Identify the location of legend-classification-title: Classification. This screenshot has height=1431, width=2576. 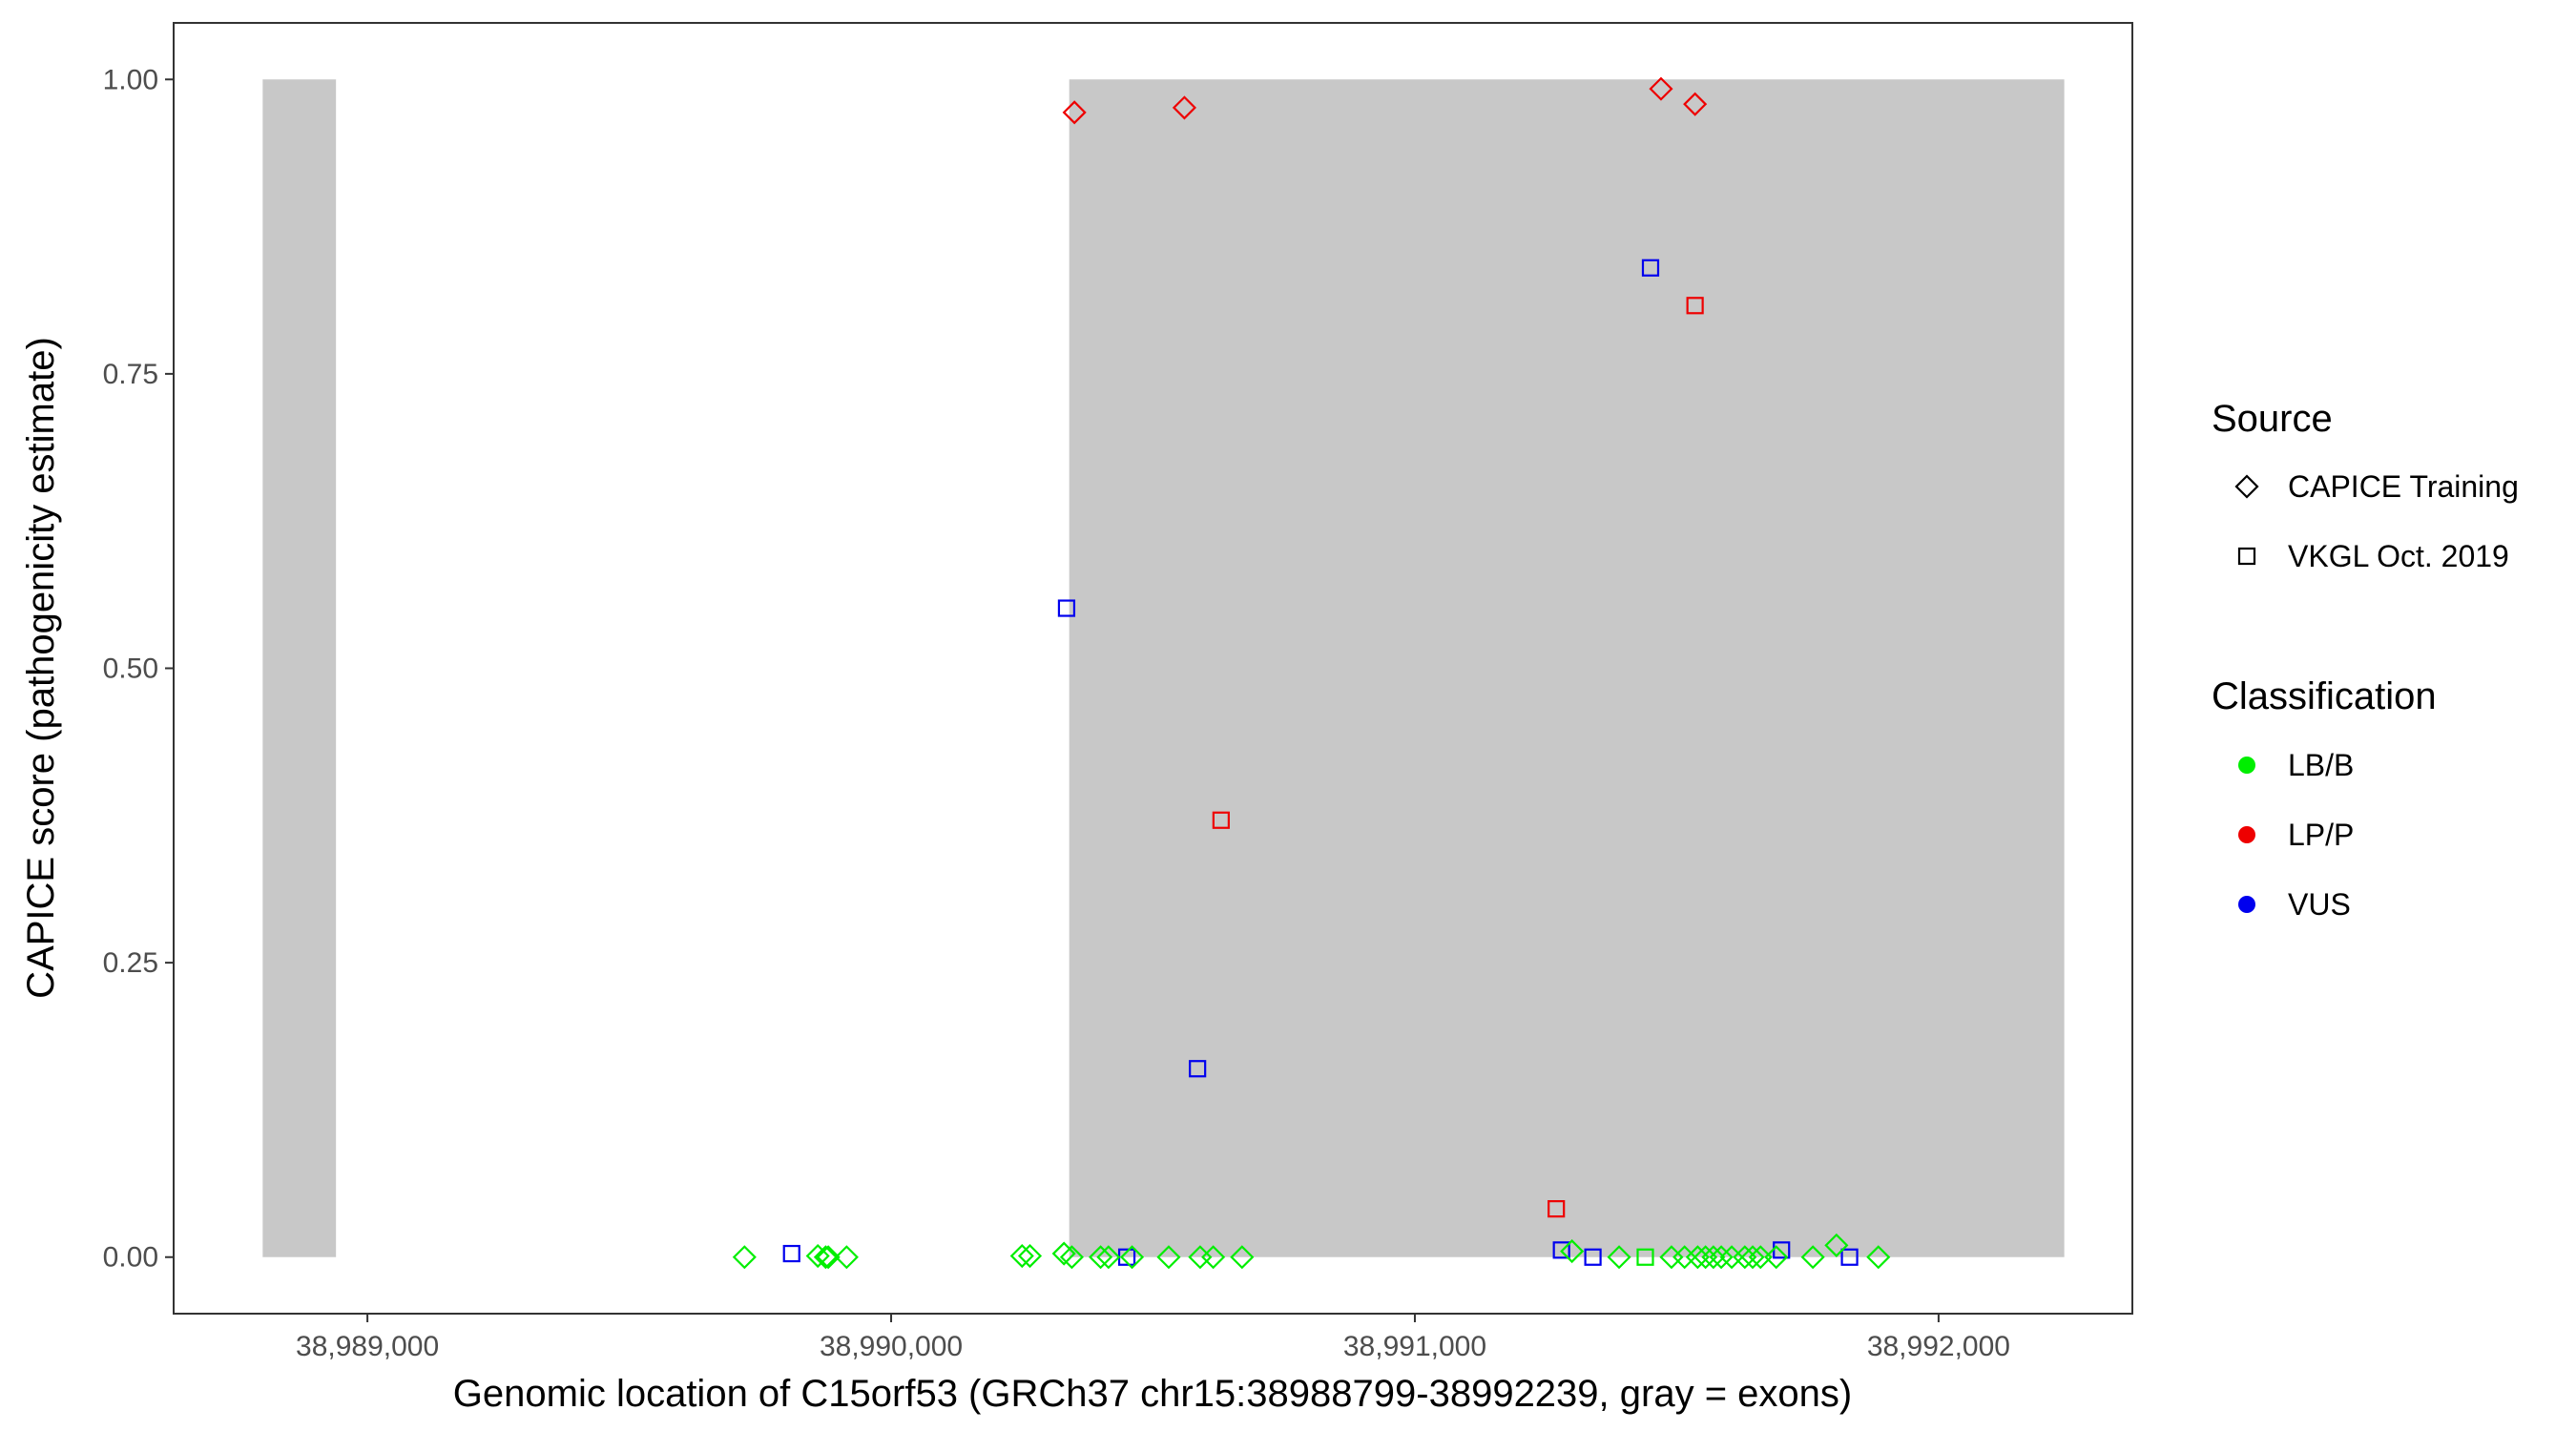
(2324, 696).